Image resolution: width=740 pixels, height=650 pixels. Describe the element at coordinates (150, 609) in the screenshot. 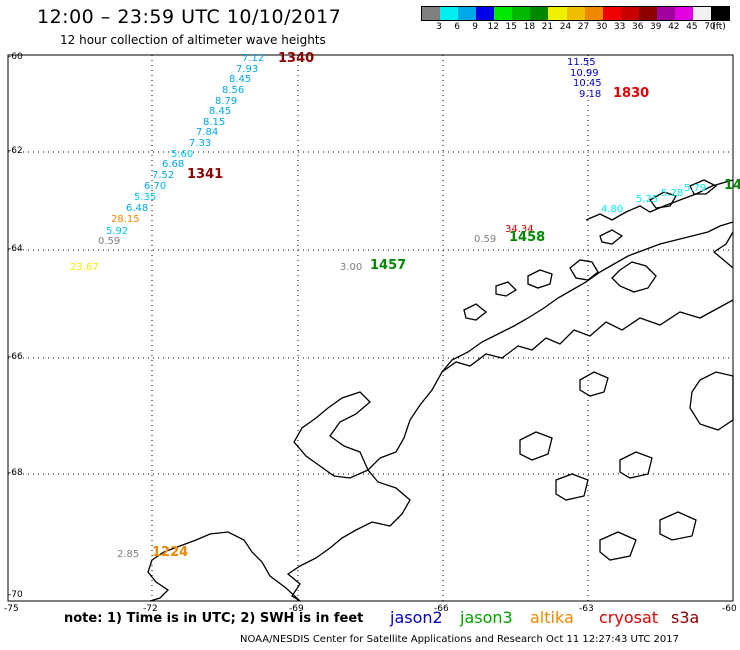

I see `longitude-label: -72` at that location.